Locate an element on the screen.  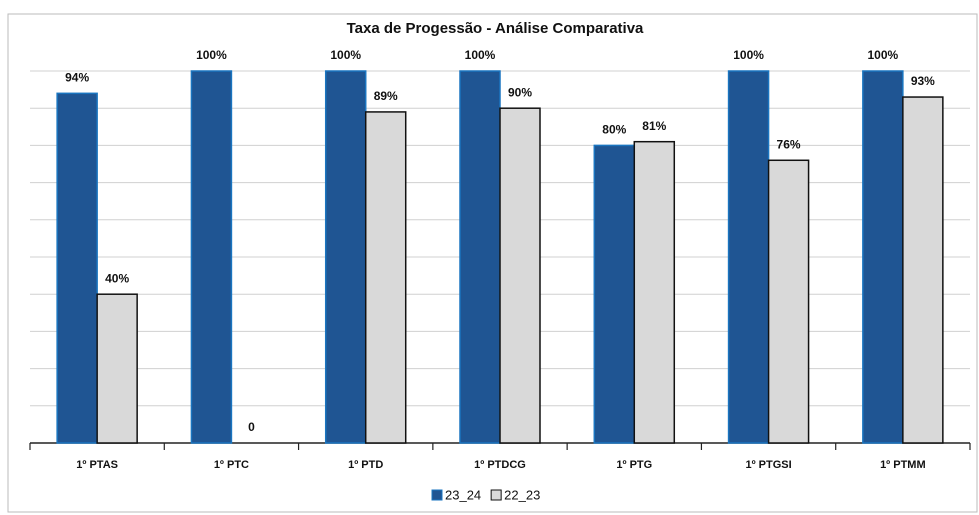
data-label: 40% is located at coordinates (117, 278).